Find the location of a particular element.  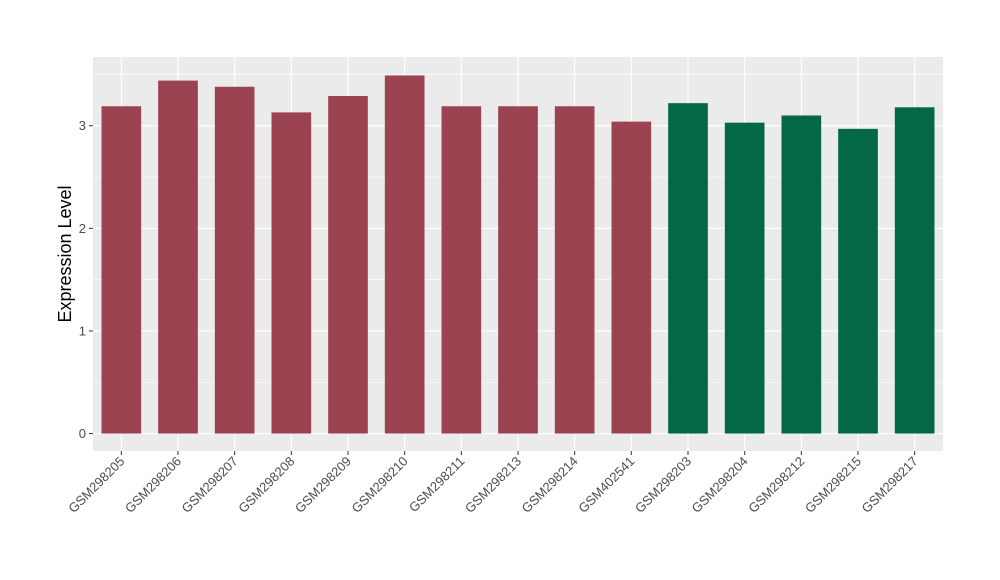

x-tick-label: GSM298207 is located at coordinates (210, 485).